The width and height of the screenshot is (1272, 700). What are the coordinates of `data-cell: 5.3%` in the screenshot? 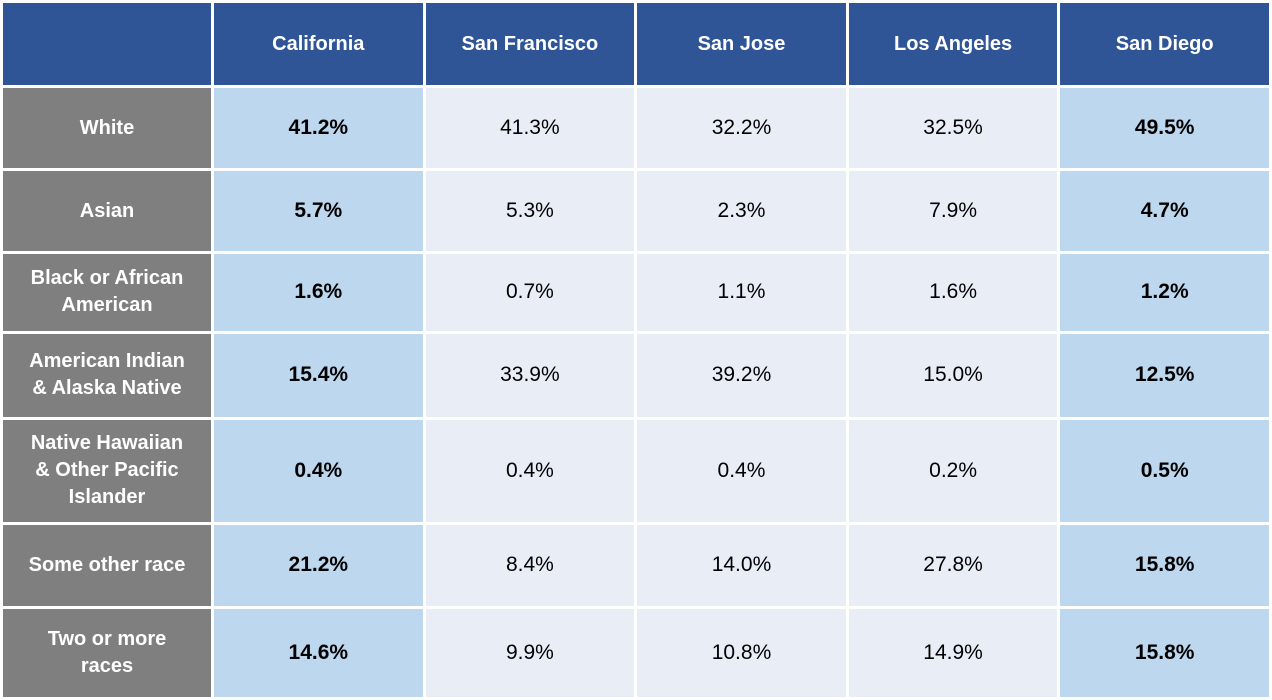 It's located at (530, 211).